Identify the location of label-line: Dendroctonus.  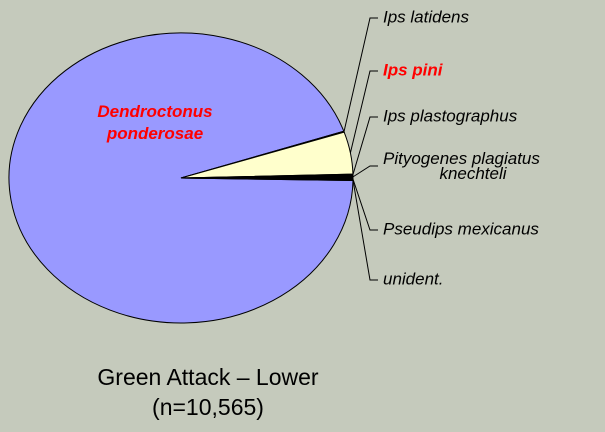
(154, 111).